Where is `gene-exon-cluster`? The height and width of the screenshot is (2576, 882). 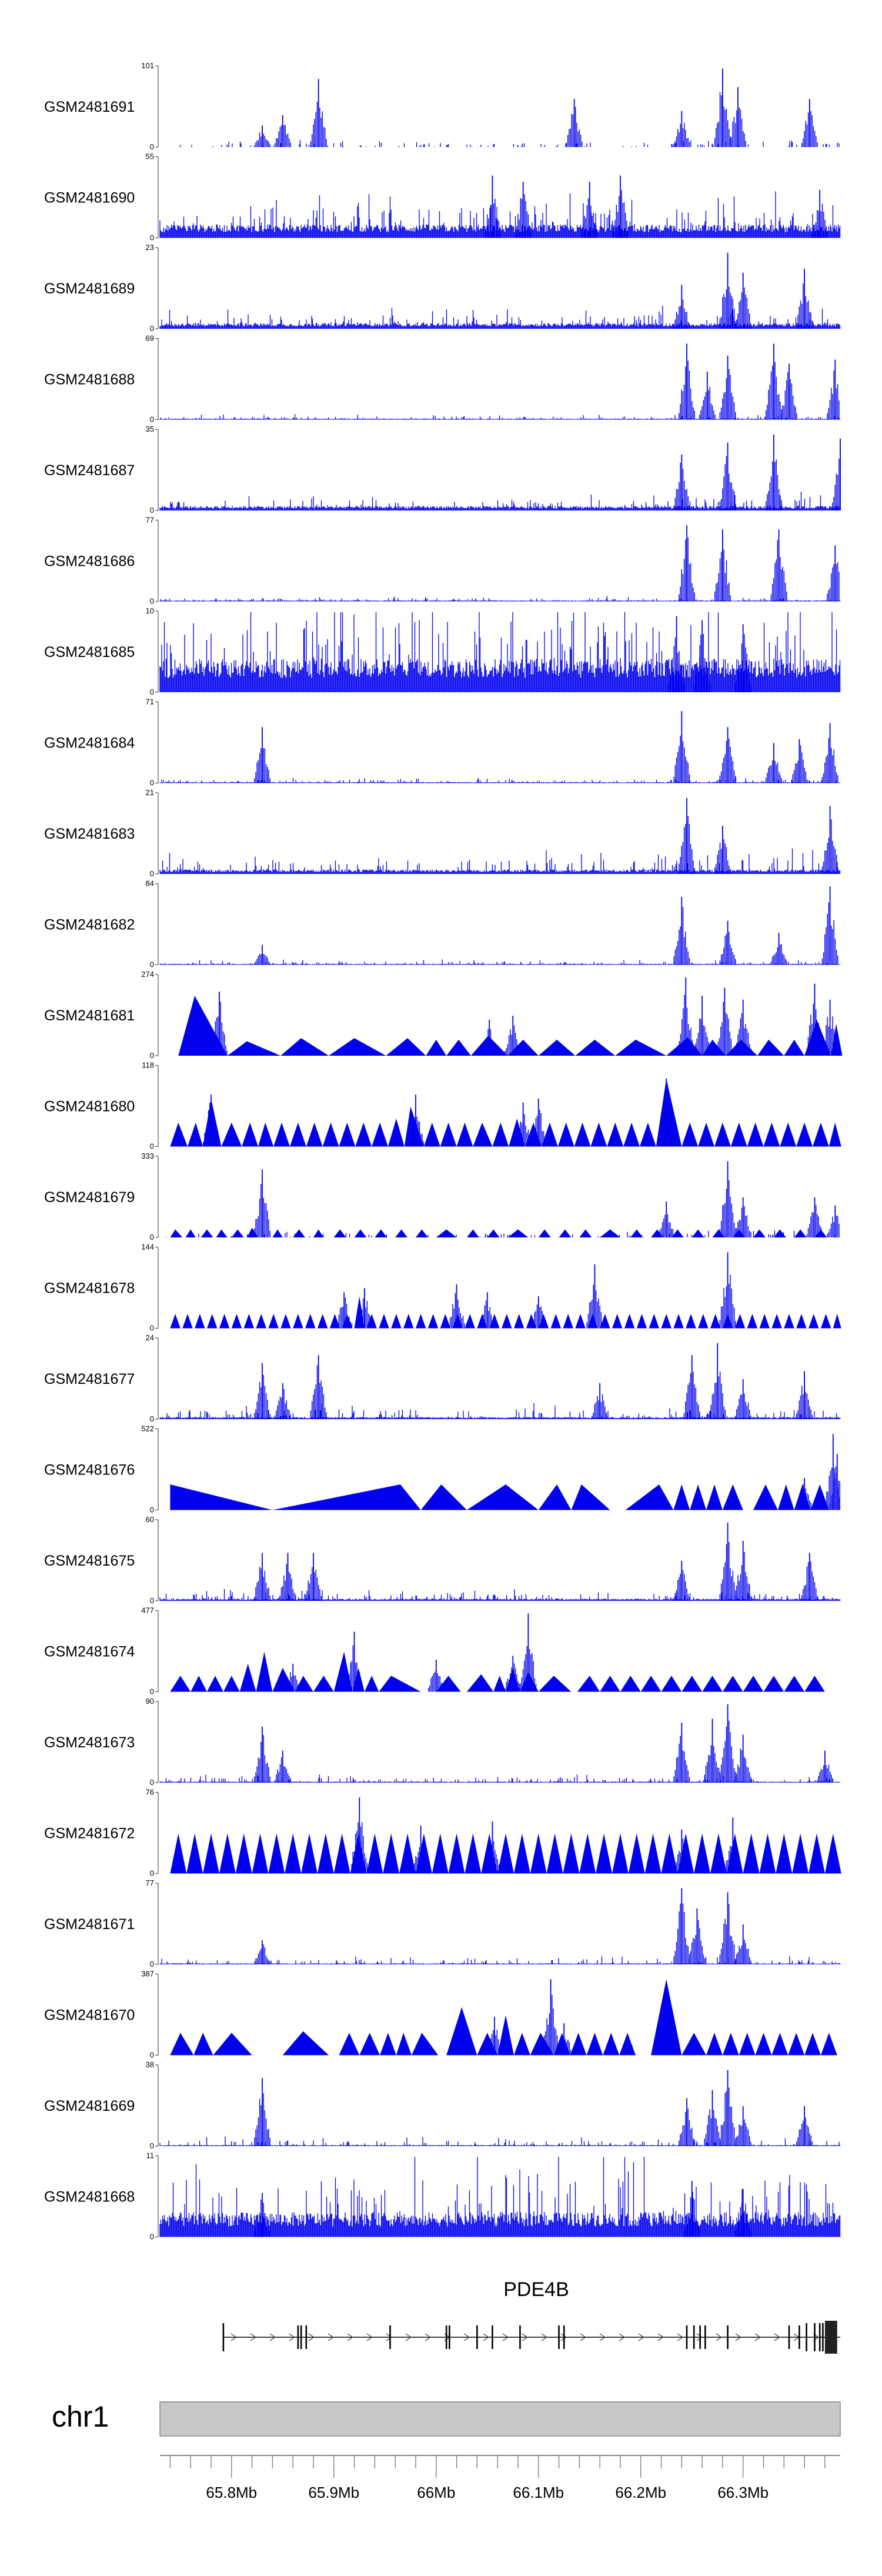 gene-exon-cluster is located at coordinates (830, 2337).